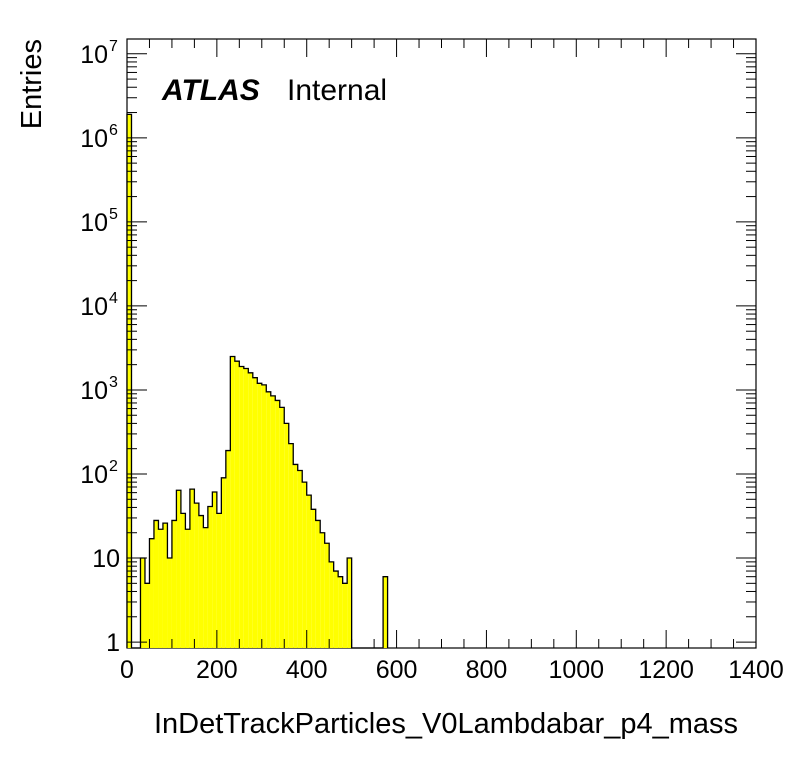 The height and width of the screenshot is (772, 796). I want to click on x-tick-label: 1400, so click(756, 670).